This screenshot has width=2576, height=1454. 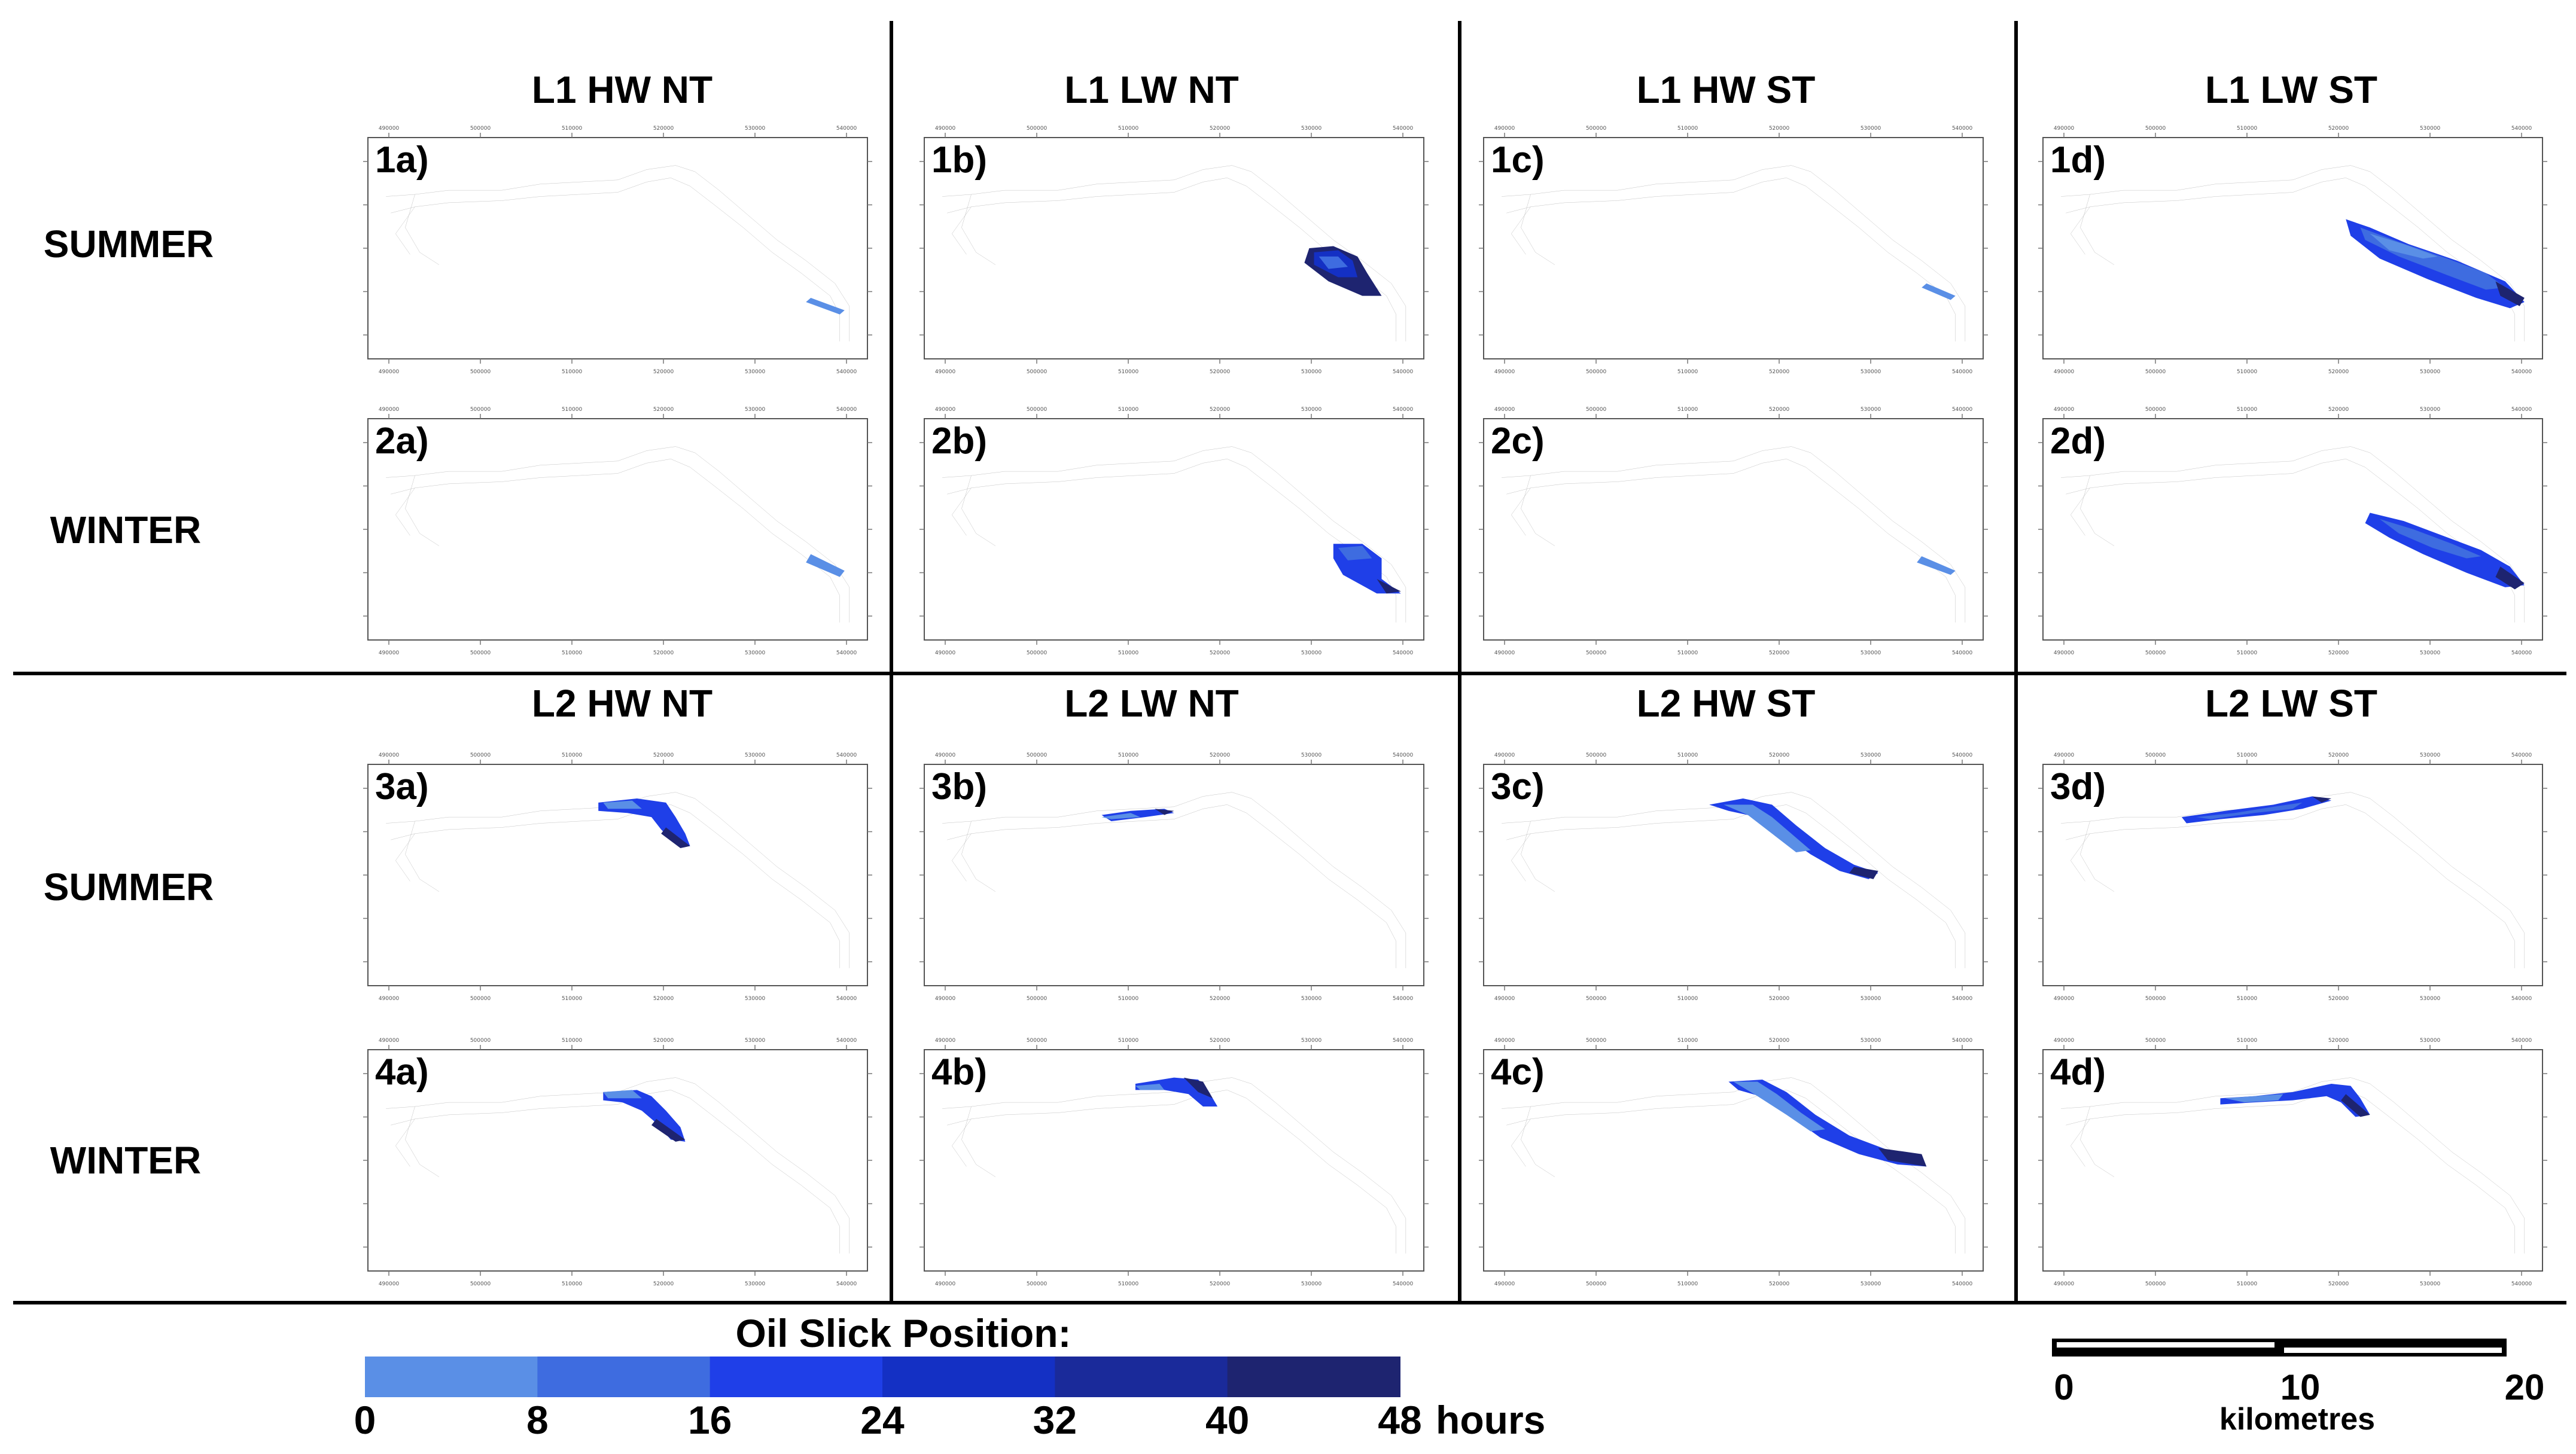 I want to click on scale-bar: 0 10 20 kilometres, so click(x=2298, y=1388).